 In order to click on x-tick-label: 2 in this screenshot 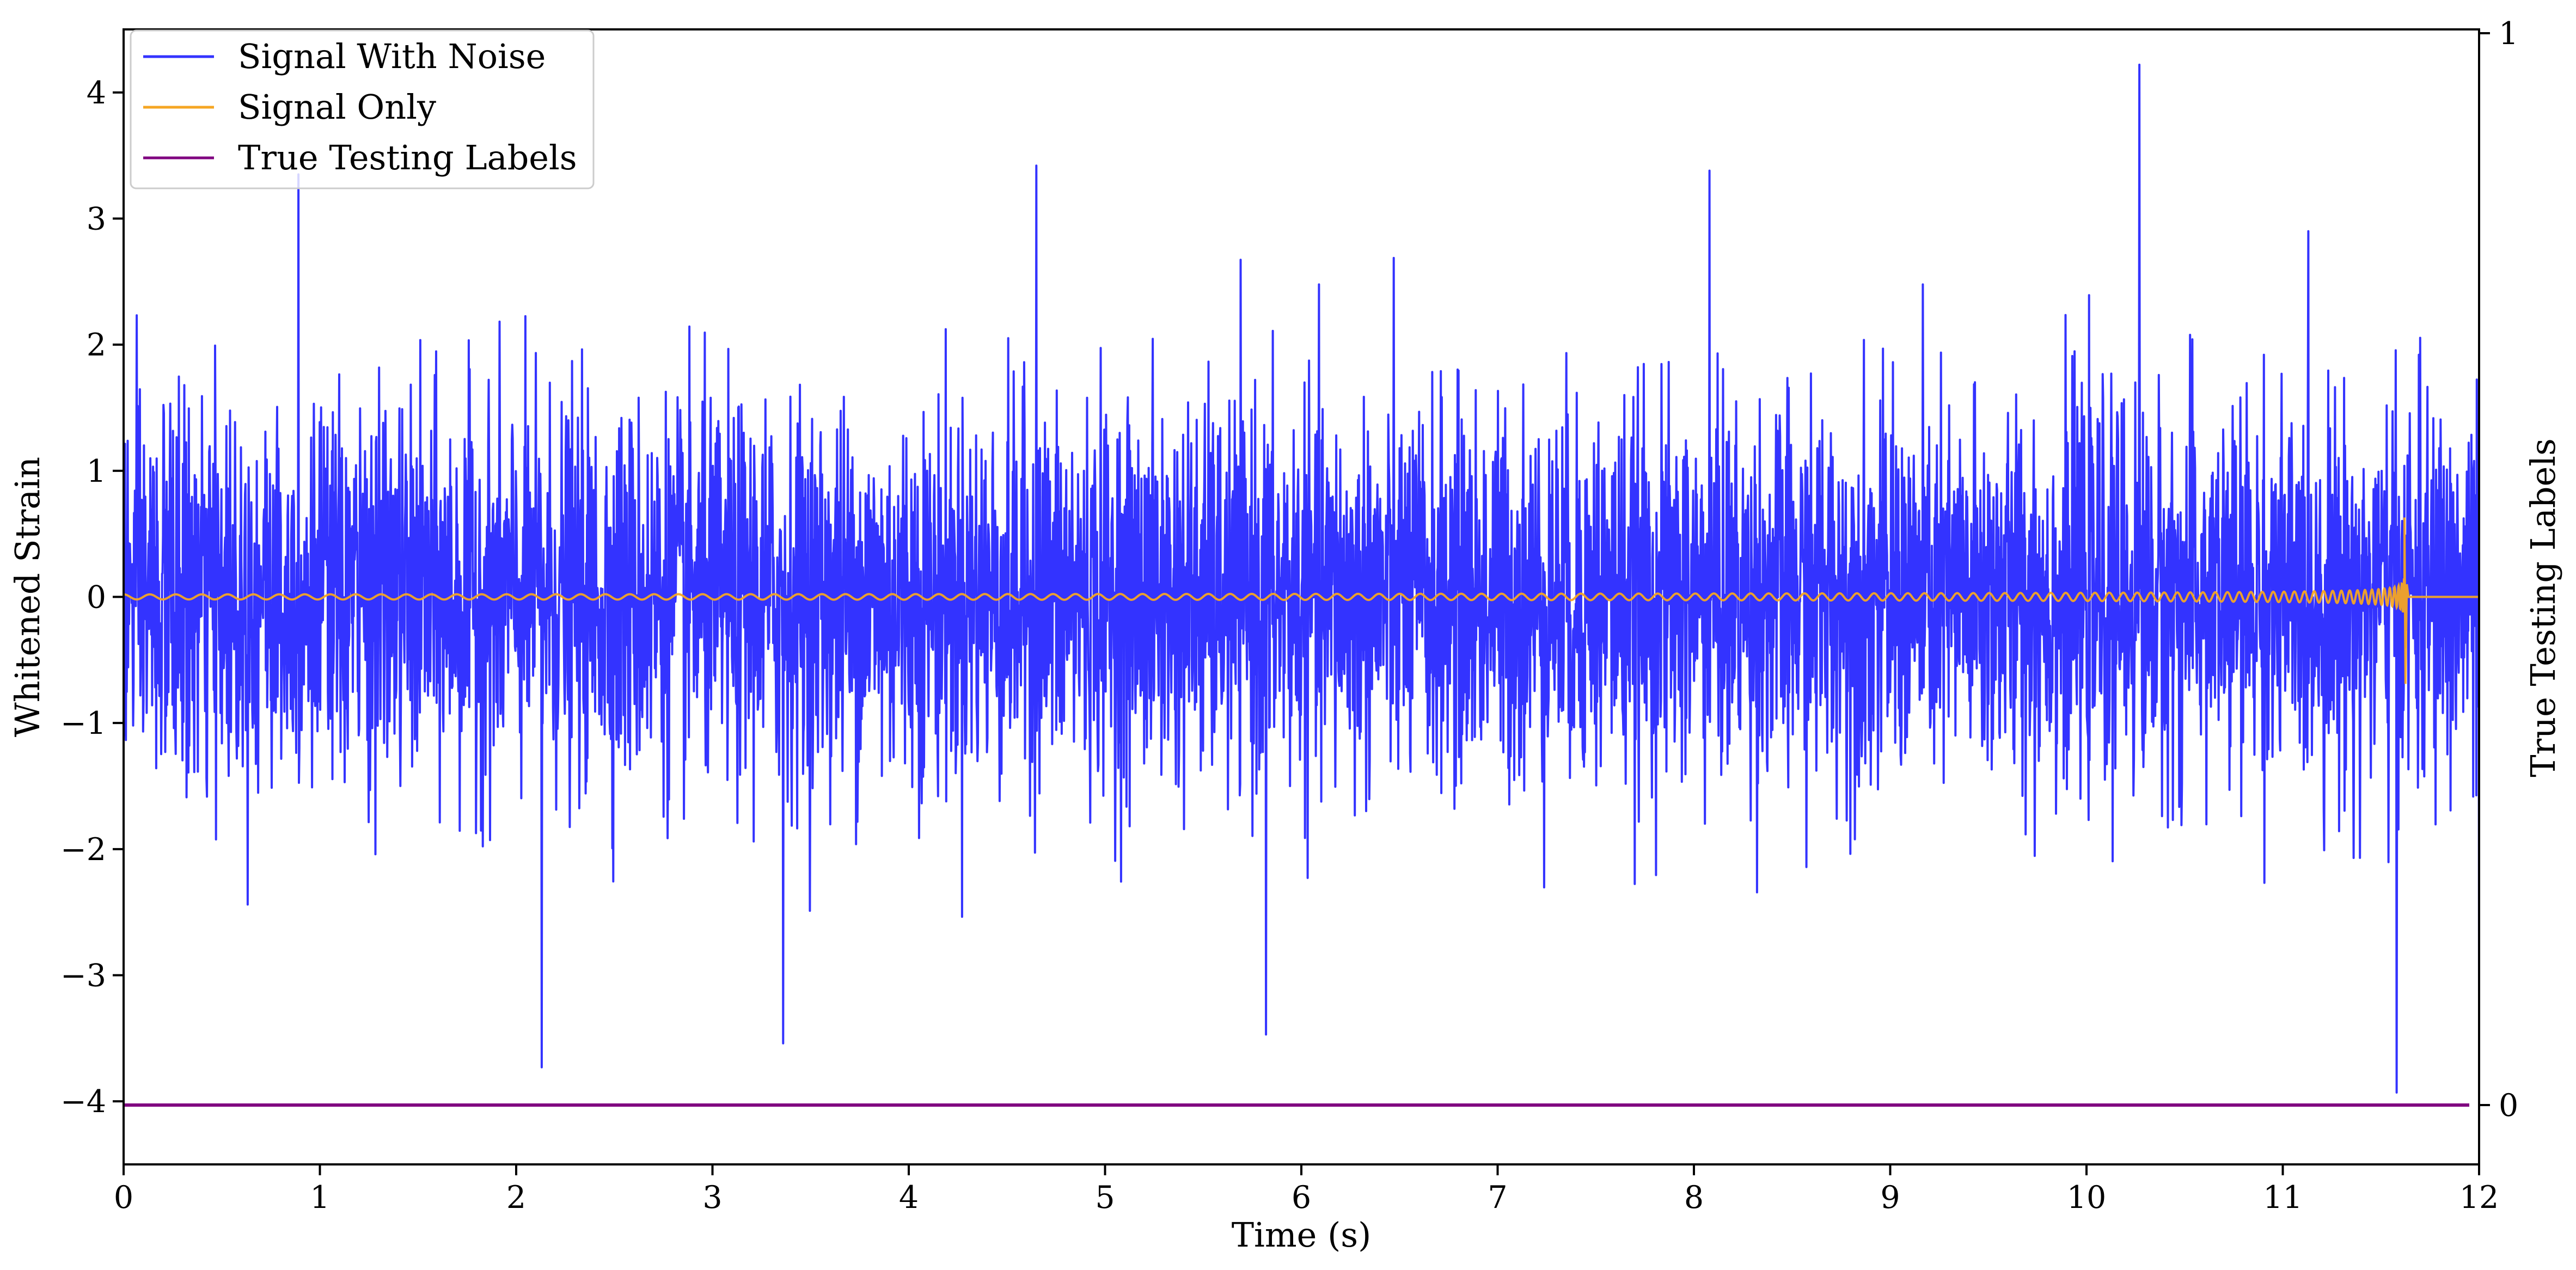, I will do `click(516, 1198)`.